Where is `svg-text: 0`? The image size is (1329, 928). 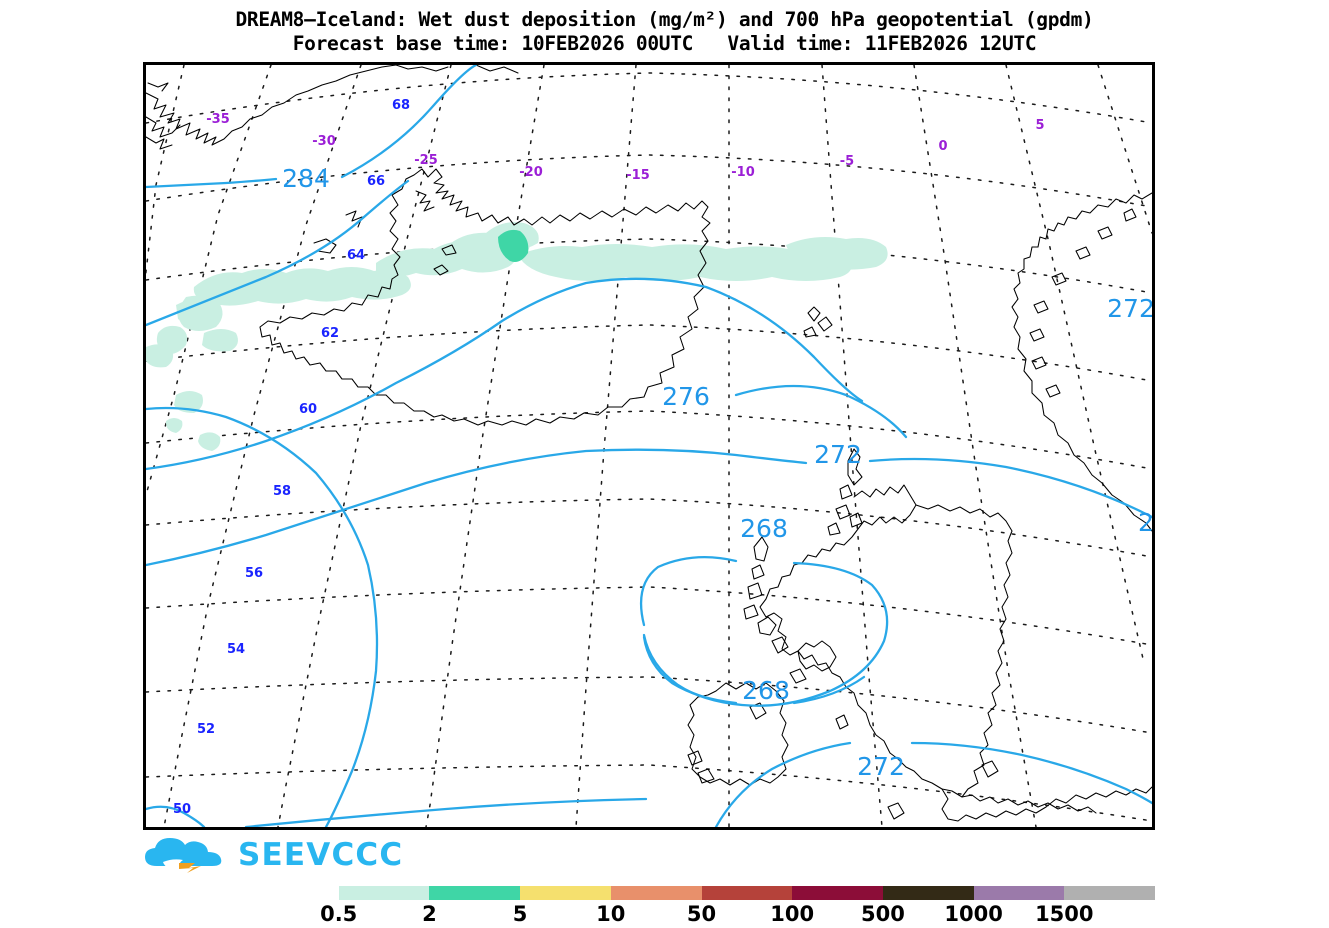
svg-text: 0 is located at coordinates (942, 146).